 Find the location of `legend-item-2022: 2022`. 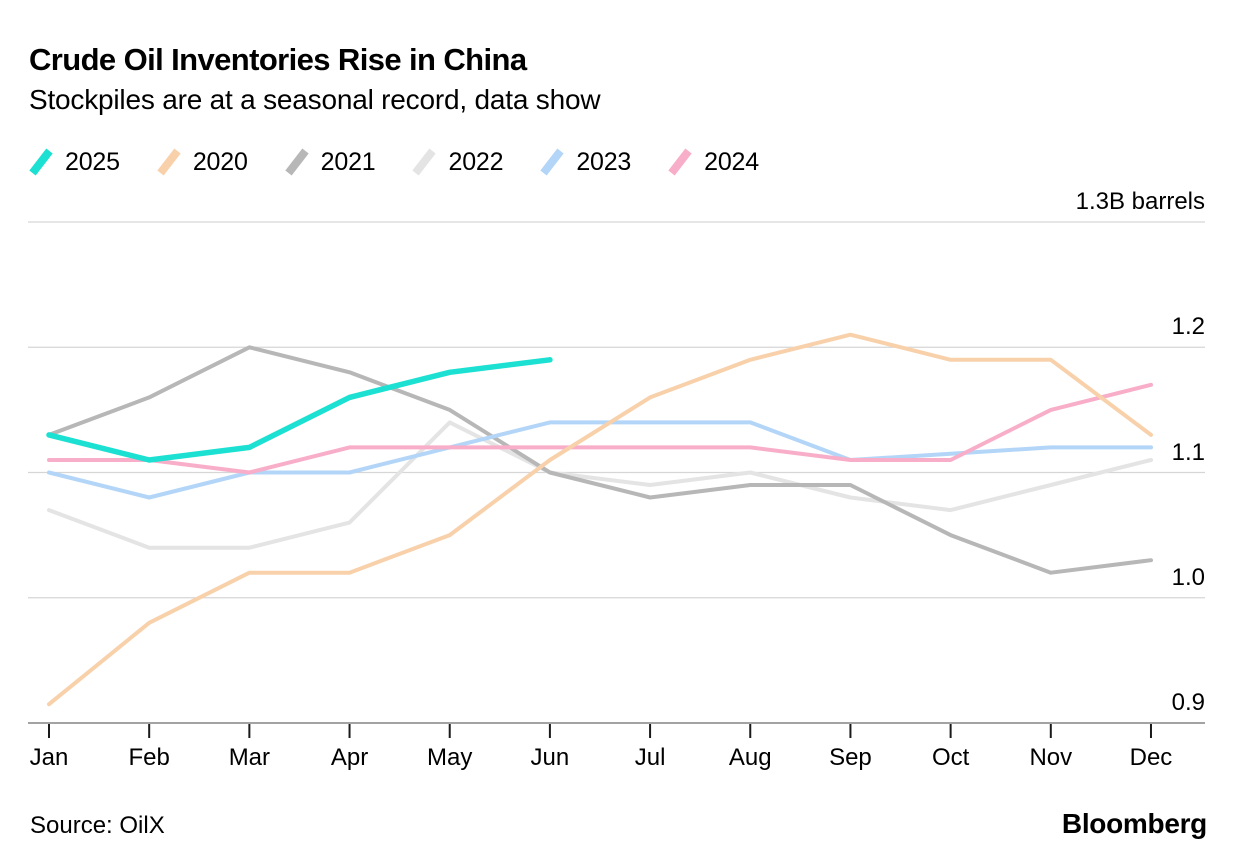

legend-item-2022: 2022 is located at coordinates (457, 162).